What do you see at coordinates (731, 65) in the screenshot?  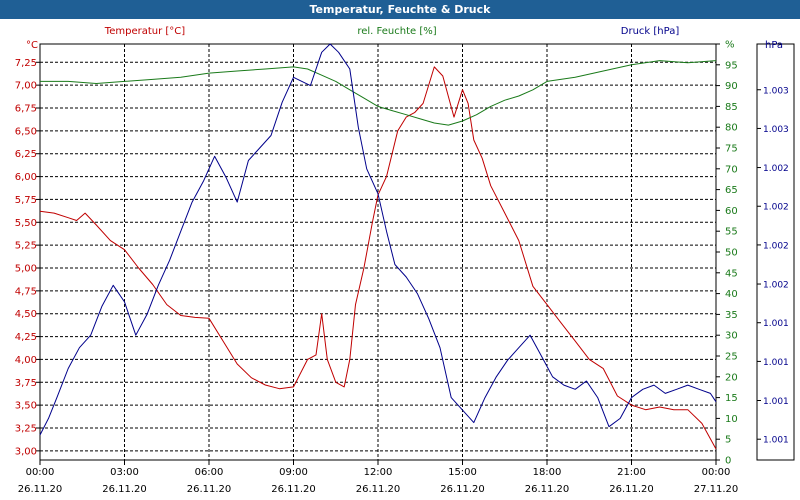 I see `hum-tick-label: 95` at bounding box center [731, 65].